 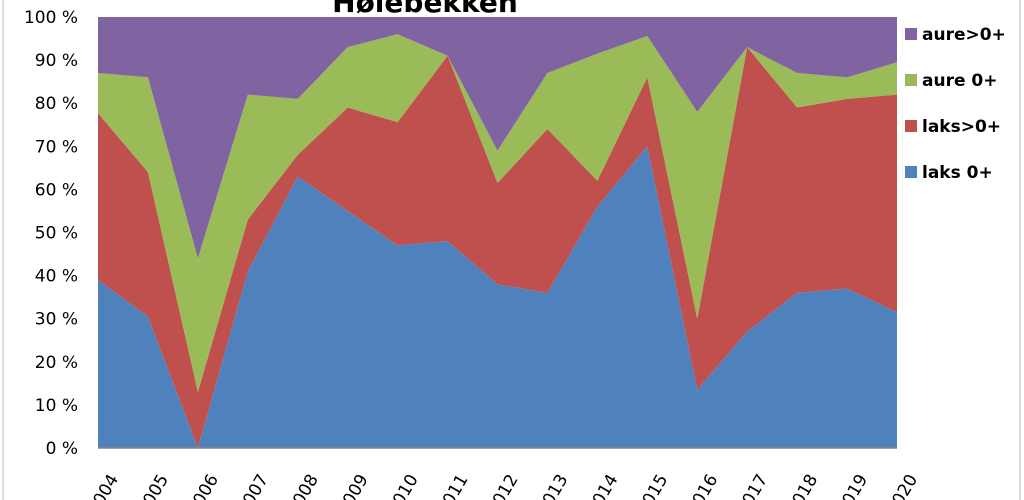 I want to click on y-tick-label: 60 %, so click(x=56, y=190).